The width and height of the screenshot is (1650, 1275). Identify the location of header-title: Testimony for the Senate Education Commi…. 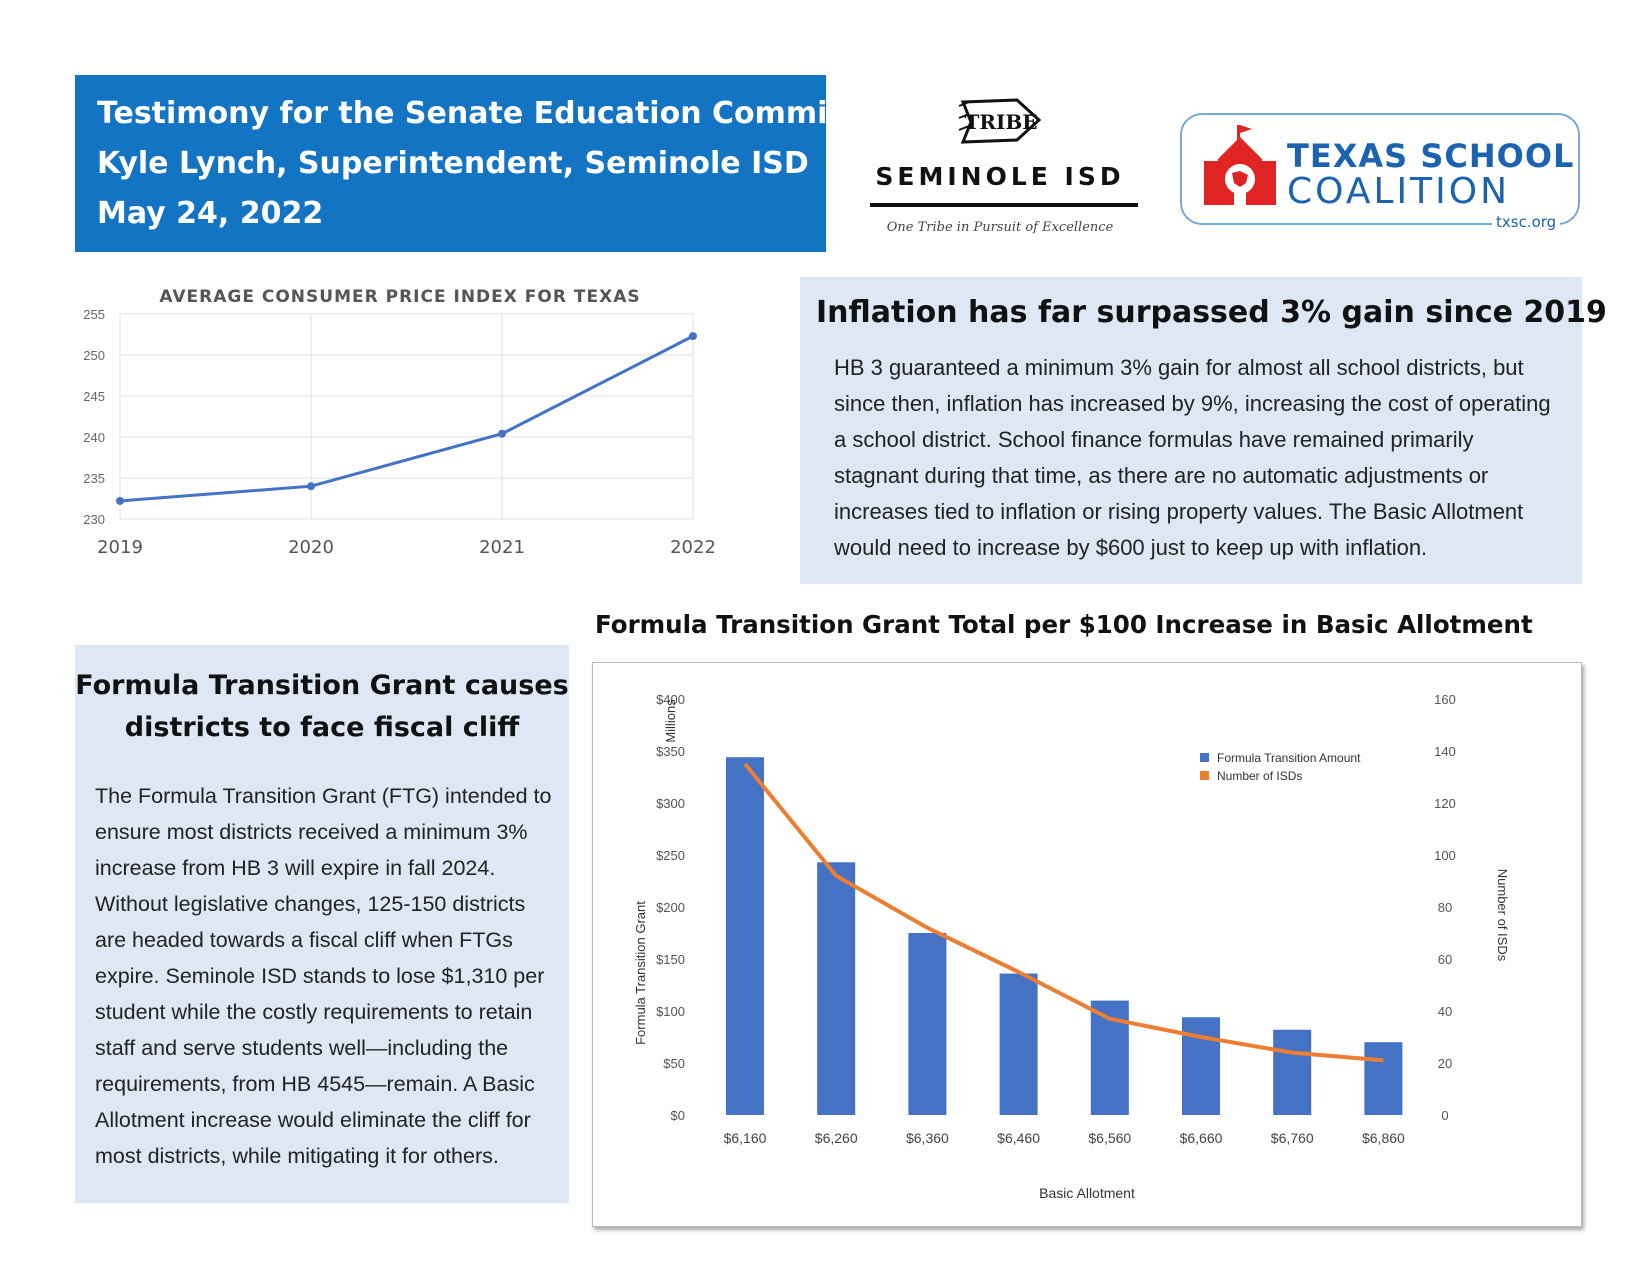
(497, 113).